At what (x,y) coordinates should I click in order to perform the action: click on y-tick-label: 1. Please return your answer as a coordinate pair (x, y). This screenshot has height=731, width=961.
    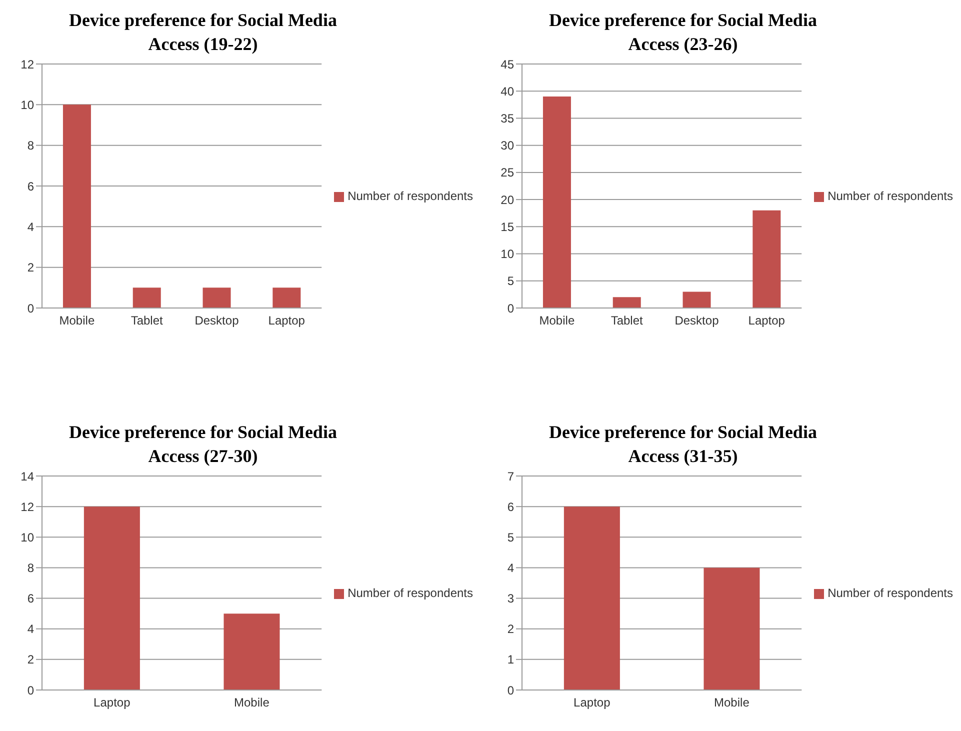
    Looking at the image, I should click on (510, 659).